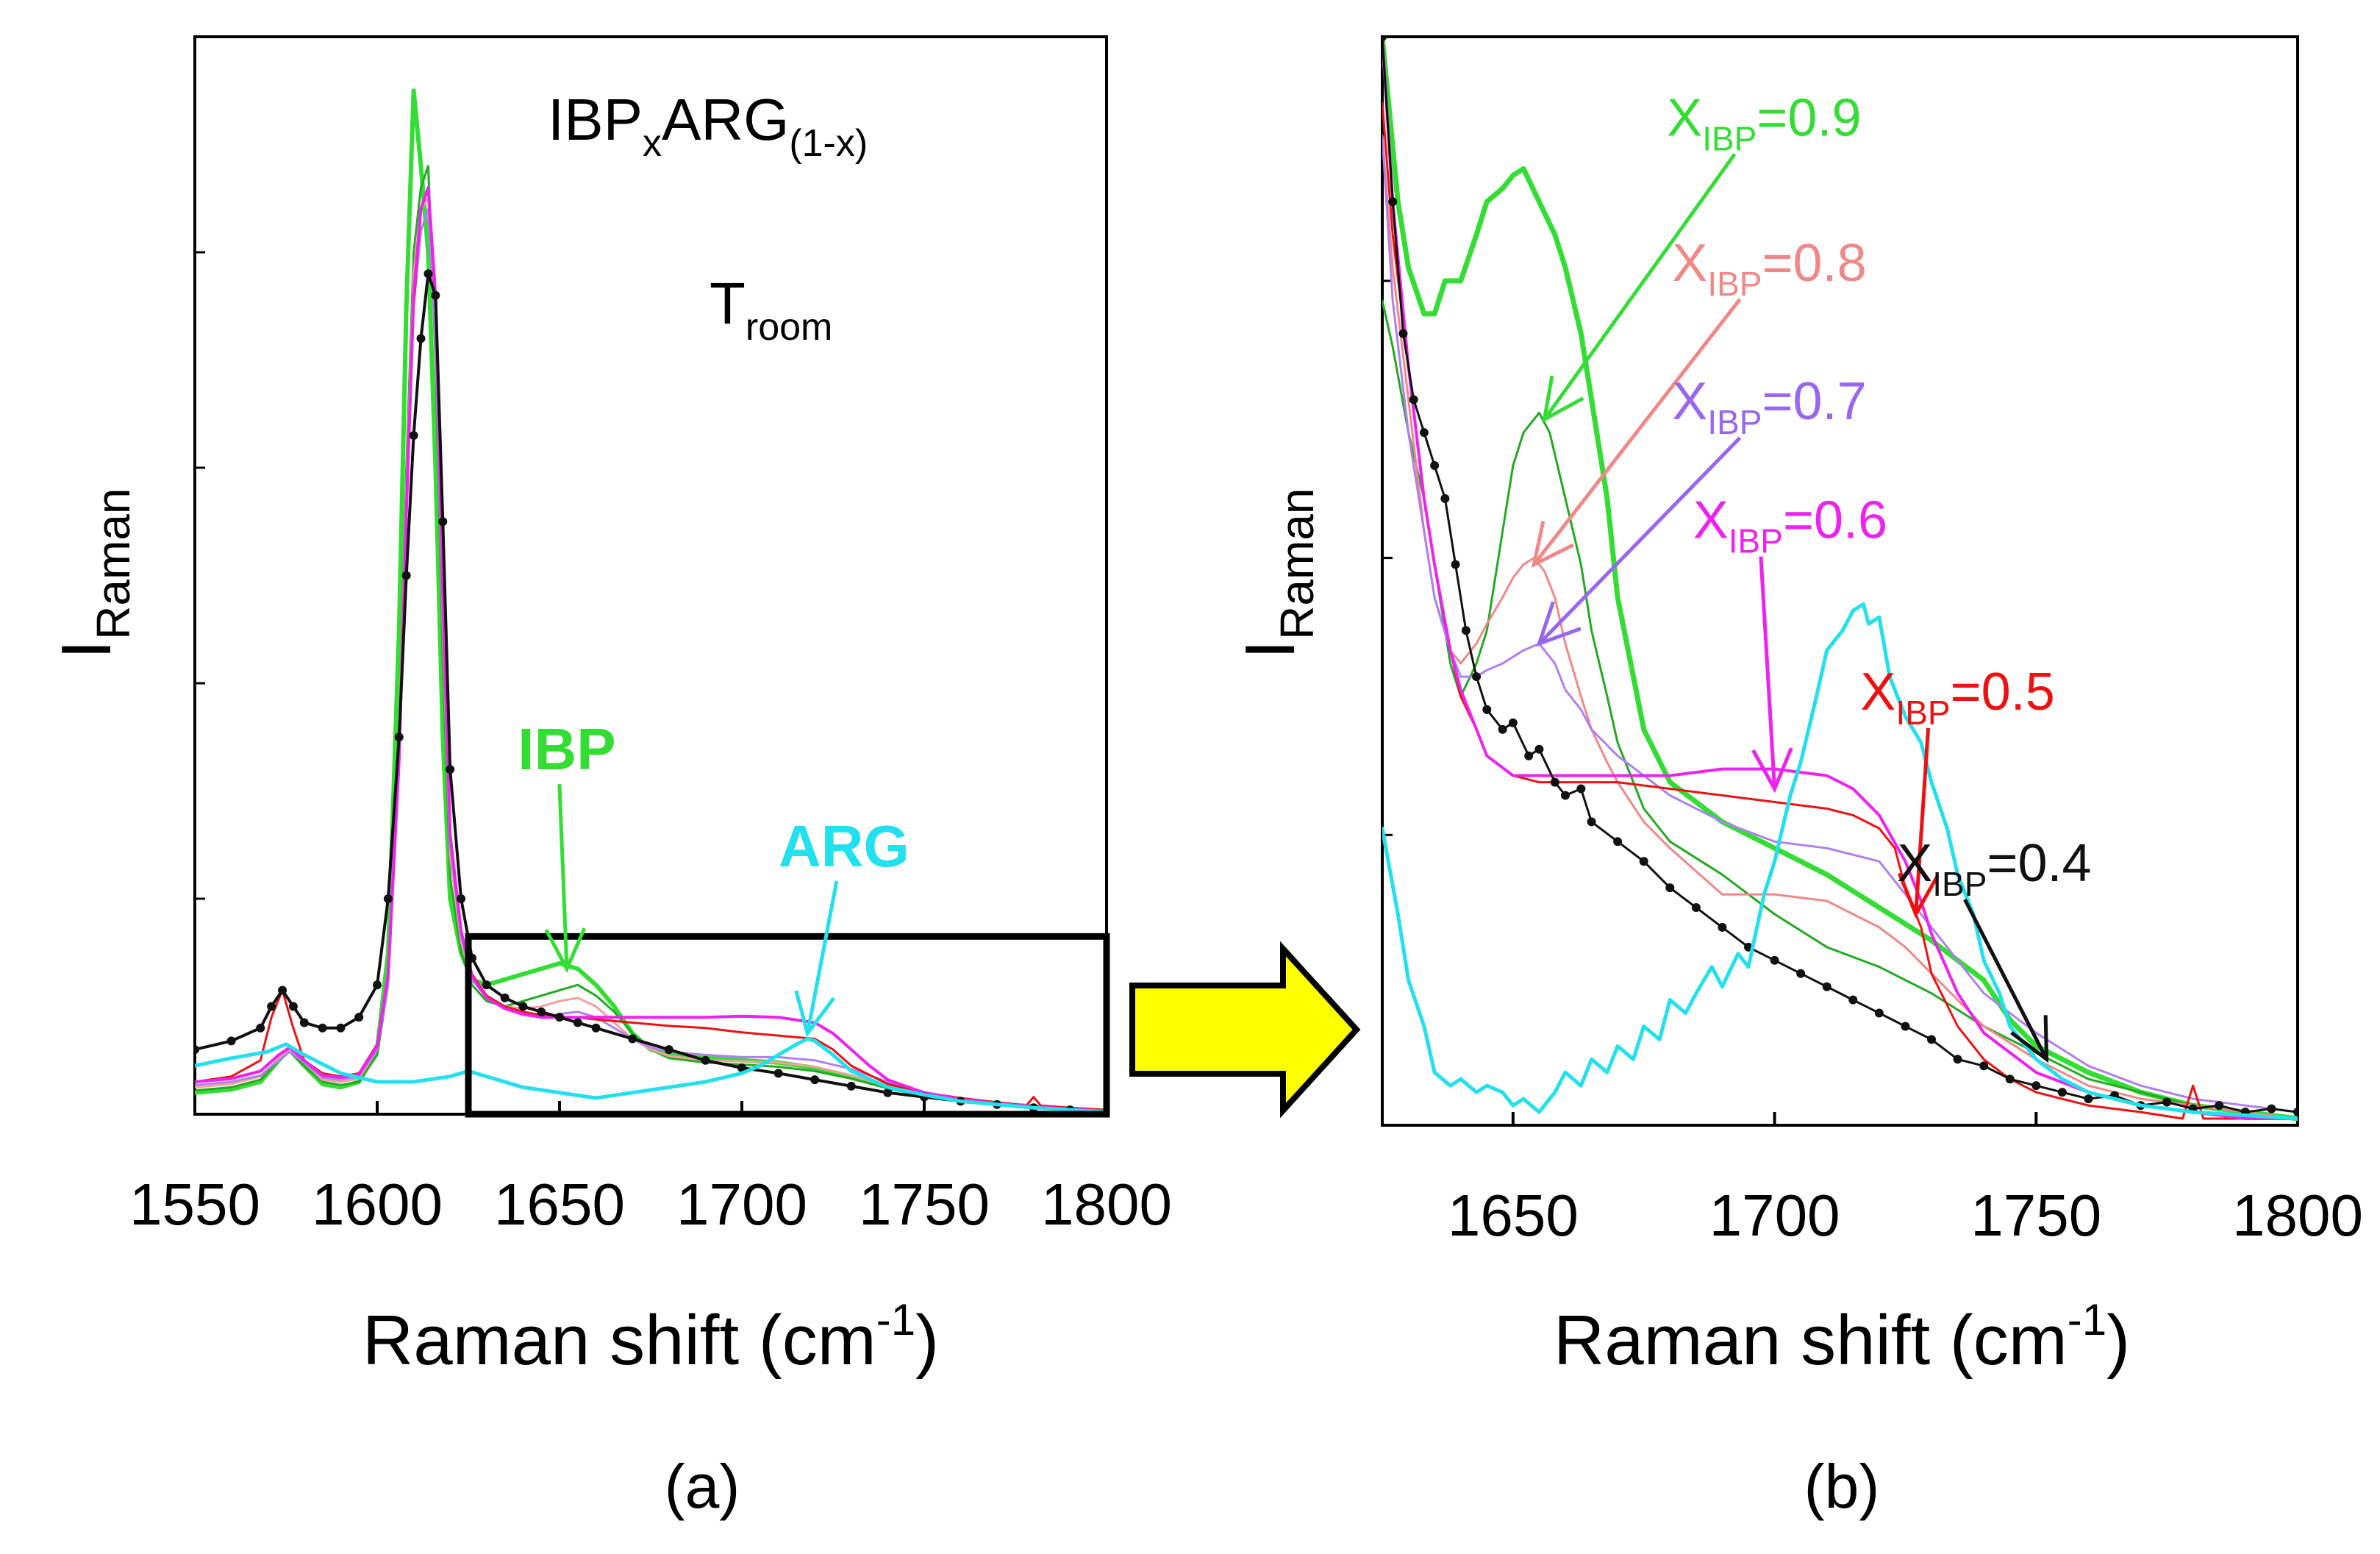  I want to click on x-tick-label: 1550, so click(194, 1204).